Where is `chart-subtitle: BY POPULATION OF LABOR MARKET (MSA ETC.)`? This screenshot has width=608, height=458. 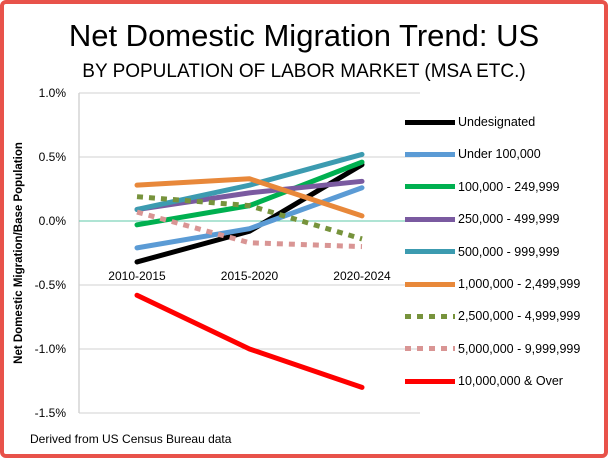
chart-subtitle: BY POPULATION OF LABOR MARKET (MSA ETC.) is located at coordinates (304, 71).